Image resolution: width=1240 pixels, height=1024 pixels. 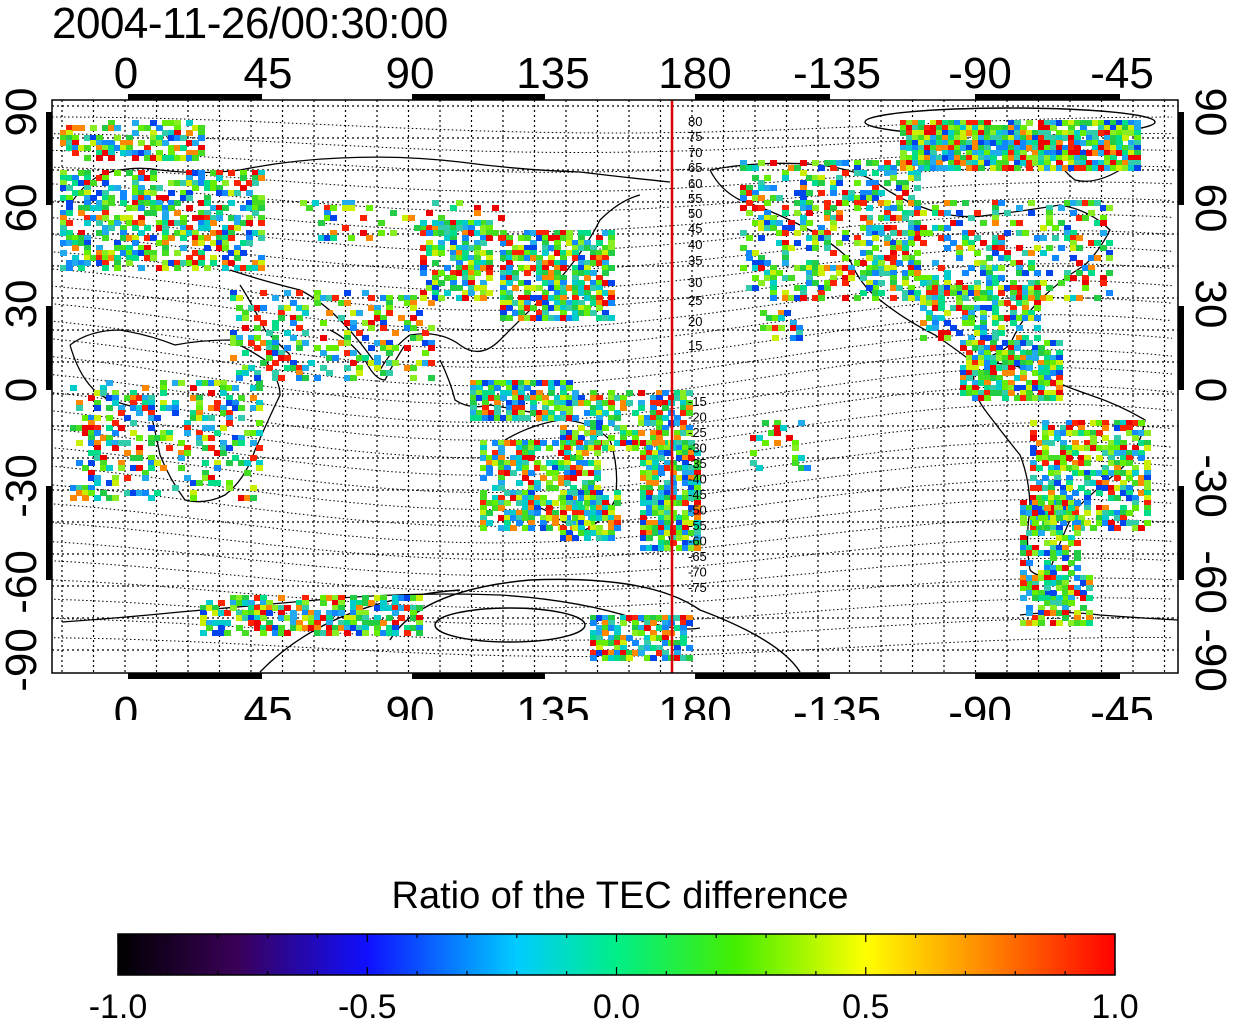 I want to click on frame-tick-bar, so click(x=478, y=97).